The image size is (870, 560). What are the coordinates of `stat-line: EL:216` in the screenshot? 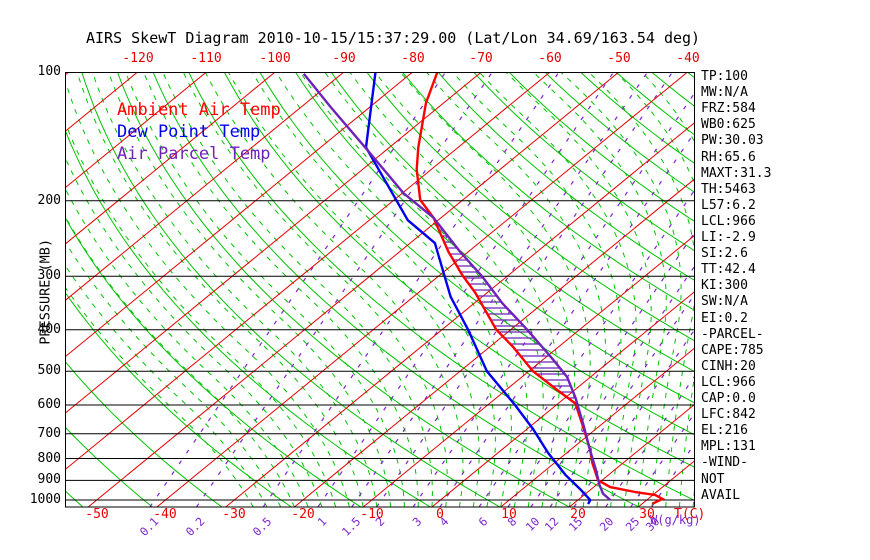 It's located at (724, 431).